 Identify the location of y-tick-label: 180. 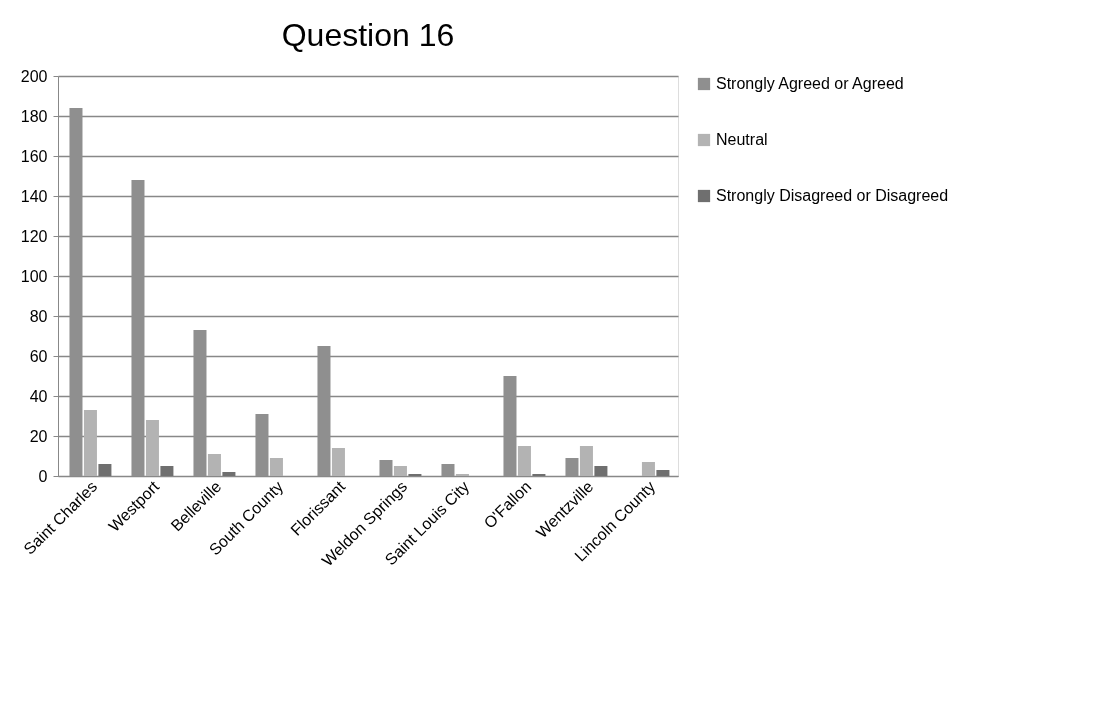
(34, 116).